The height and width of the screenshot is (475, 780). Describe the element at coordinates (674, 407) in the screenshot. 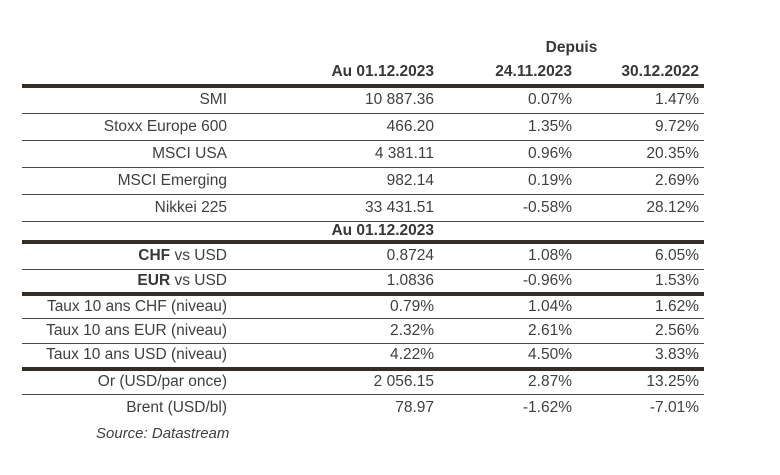

I see `since2-cell: -7.01%` at that location.